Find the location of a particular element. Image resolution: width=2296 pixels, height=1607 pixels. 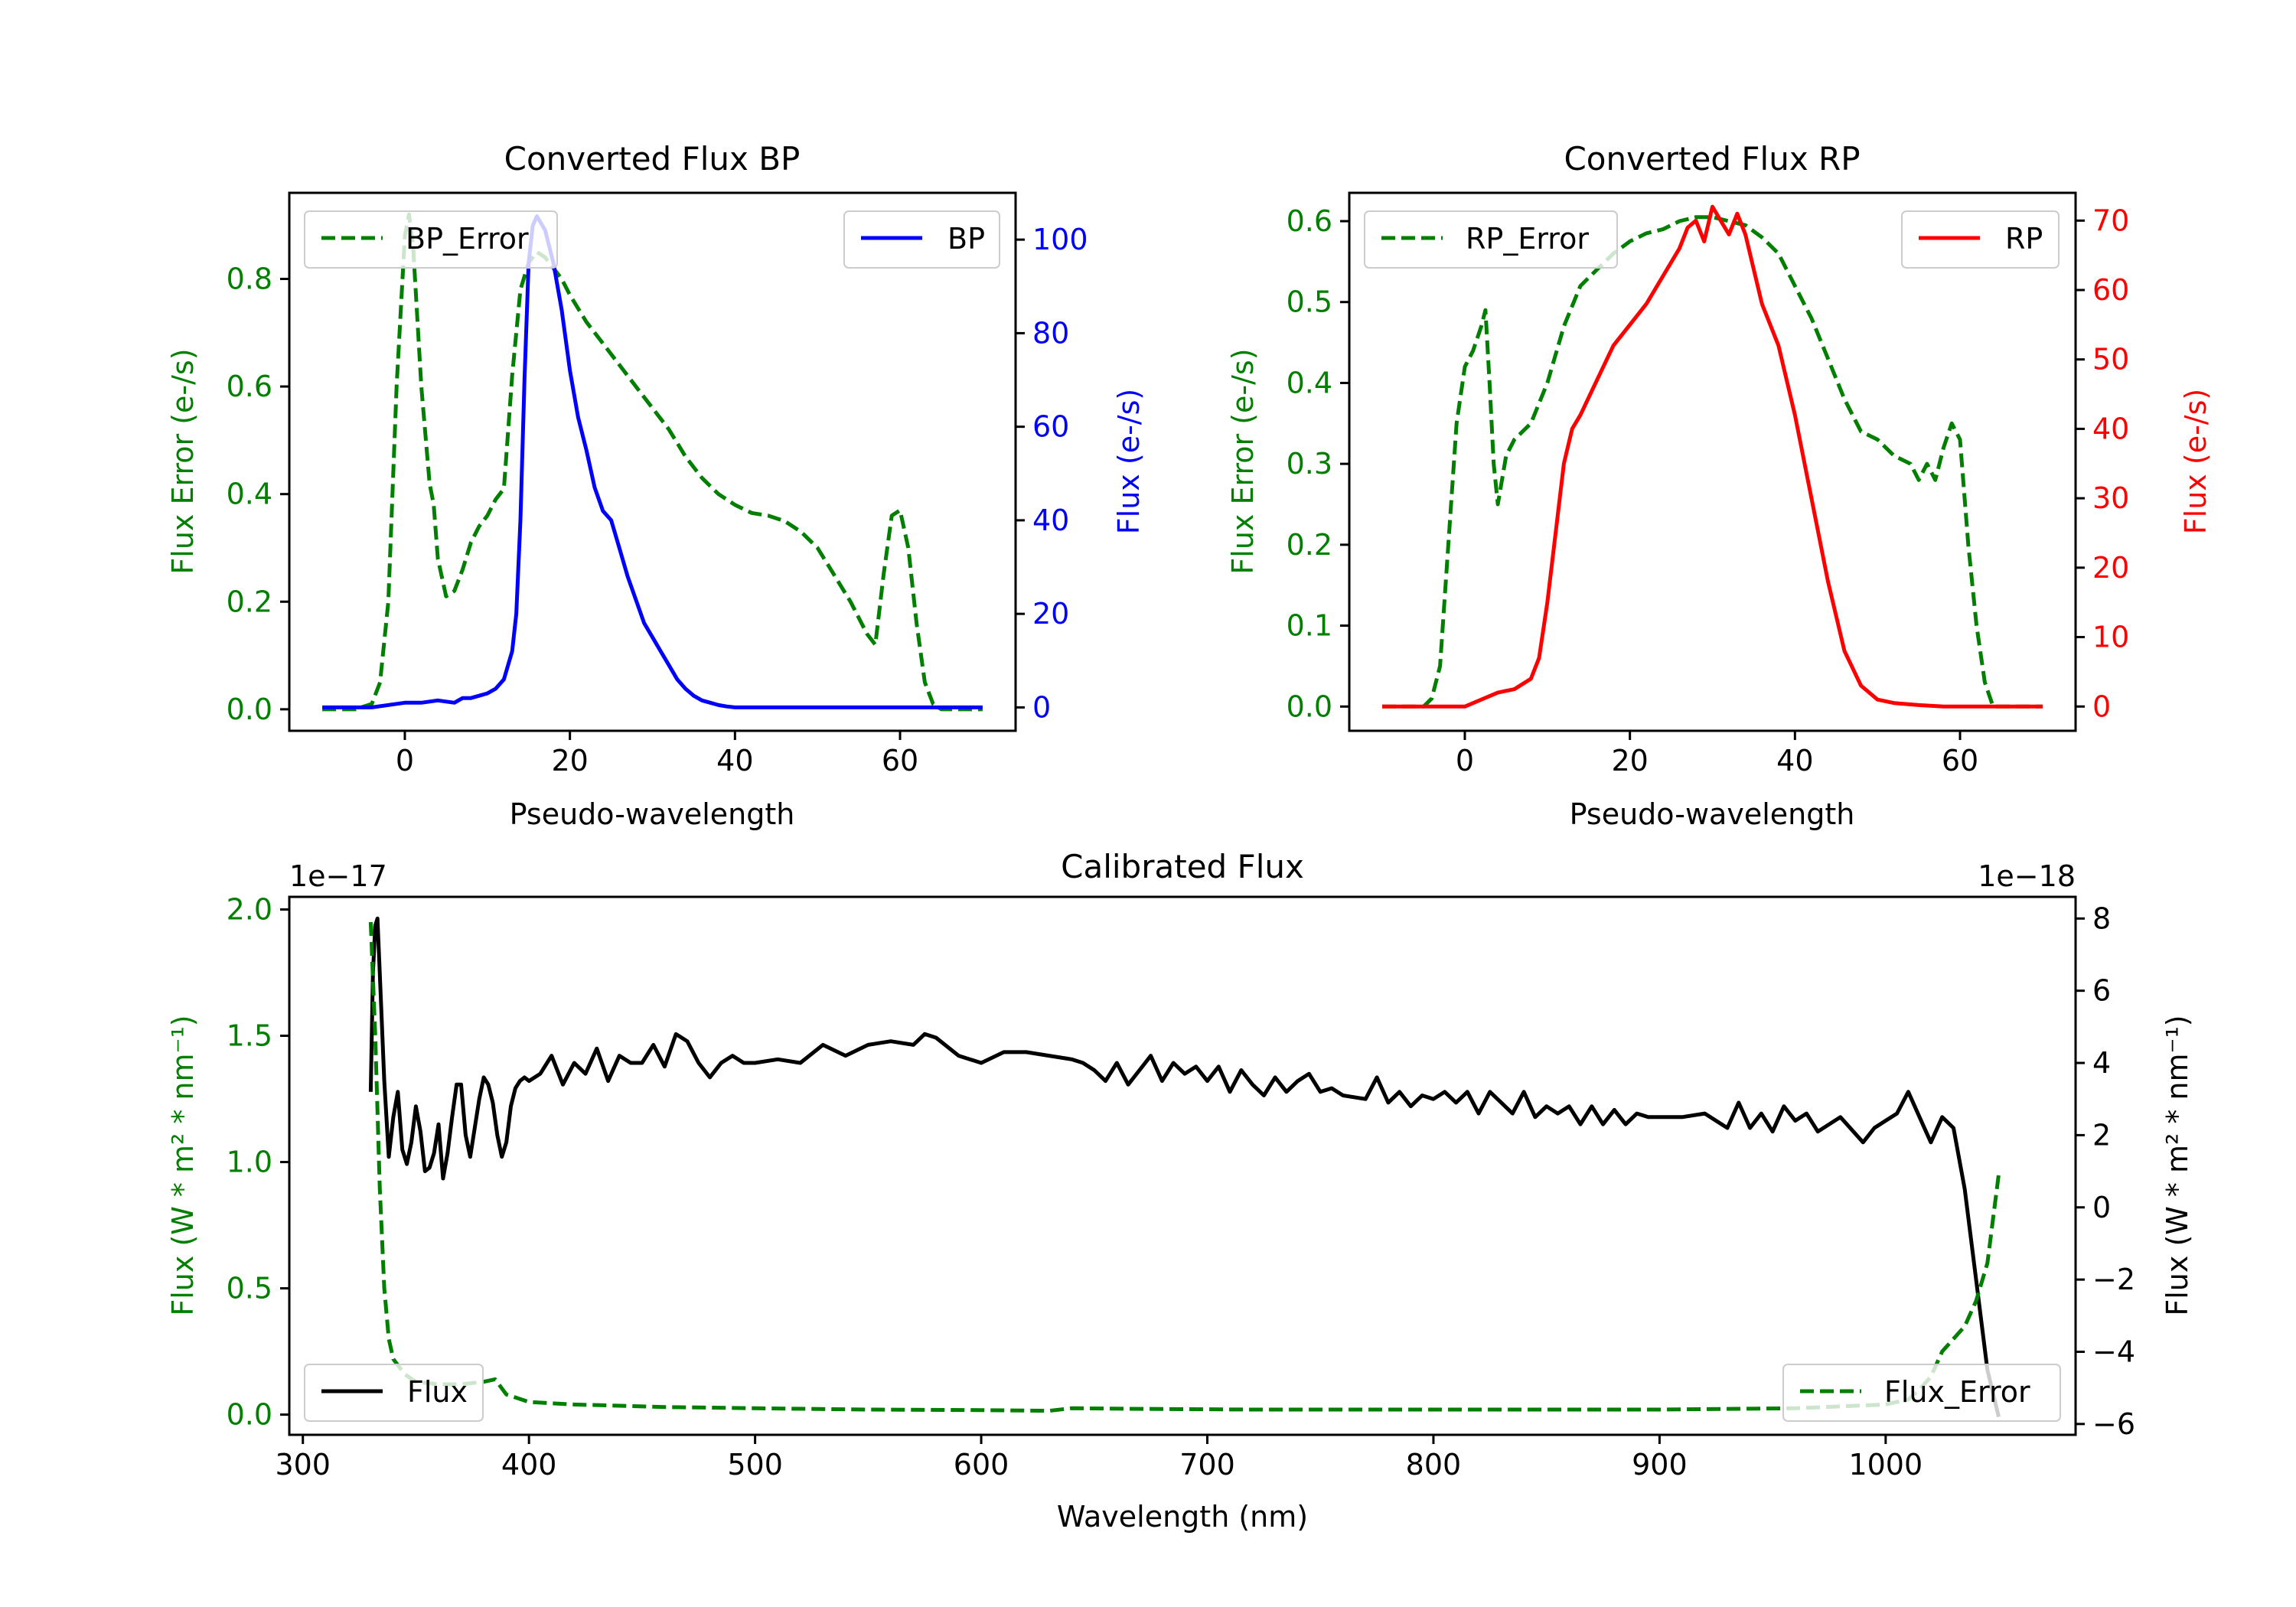

chart-rp-ytick-left-label: 0.3 is located at coordinates (1309, 464).